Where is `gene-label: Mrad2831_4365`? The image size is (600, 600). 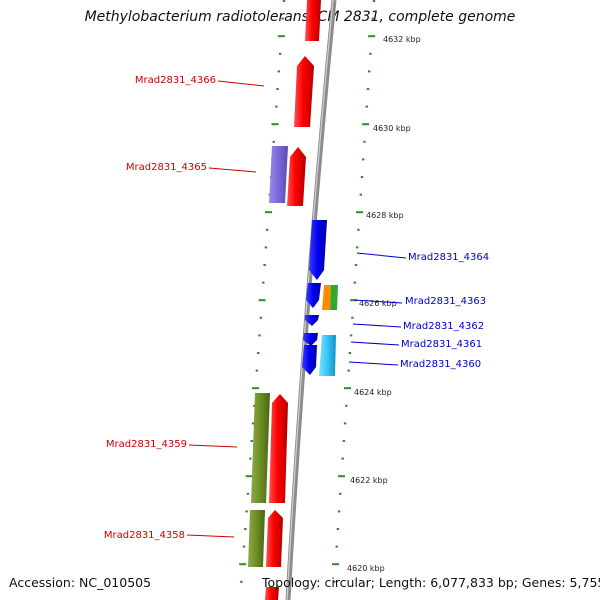 gene-label: Mrad2831_4365 is located at coordinates (166, 167).